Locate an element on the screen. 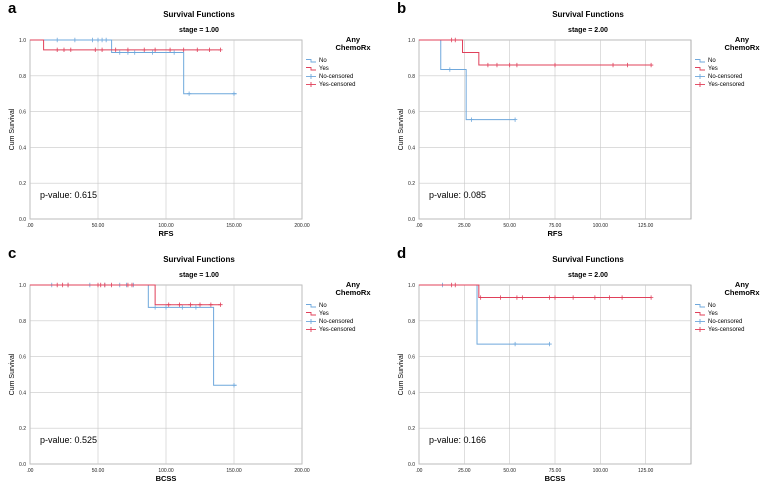 Image resolution: width=778 pixels, height=490 pixels. x-tick-label: 50.00 is located at coordinates (98, 226).